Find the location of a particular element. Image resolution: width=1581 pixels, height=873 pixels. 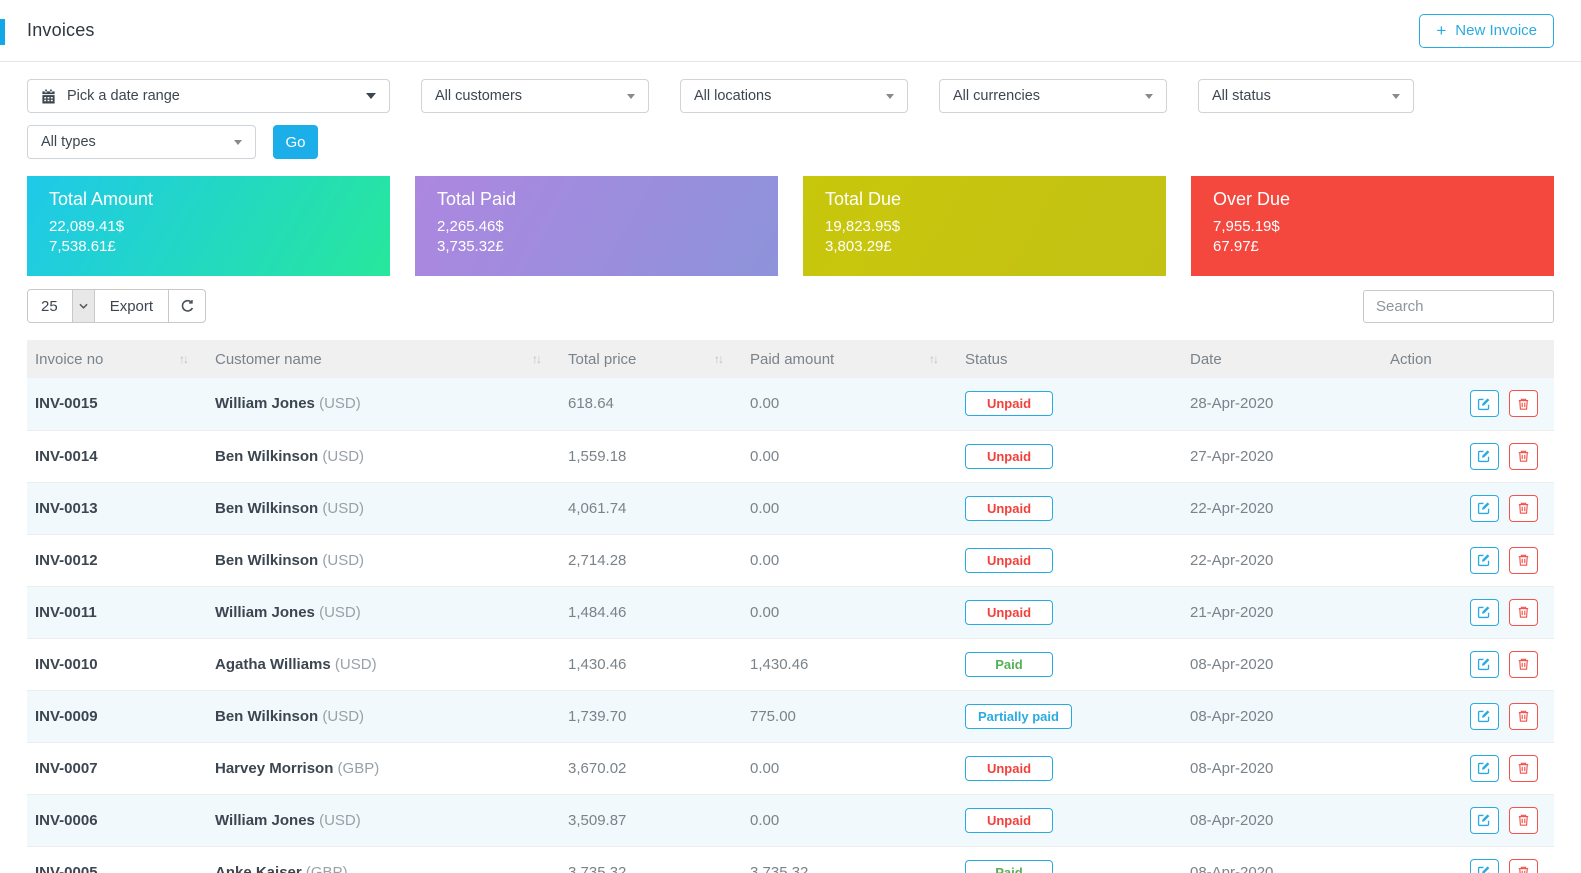

currencies-select: All currencies is located at coordinates (1053, 96).